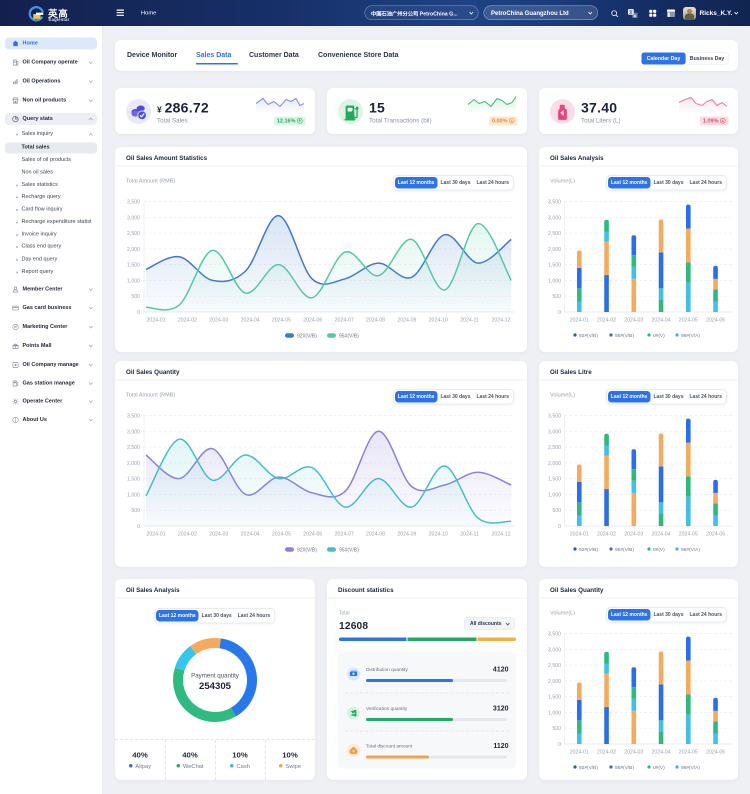 The image size is (750, 794). I want to click on svg-text: 254305, so click(215, 686).